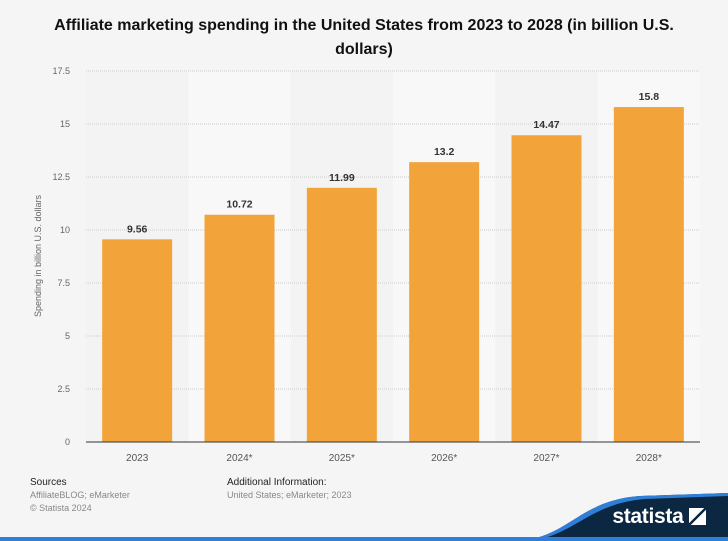  What do you see at coordinates (289, 495) in the screenshot?
I see `additional-info-text: United States; eMarketer; 2023` at bounding box center [289, 495].